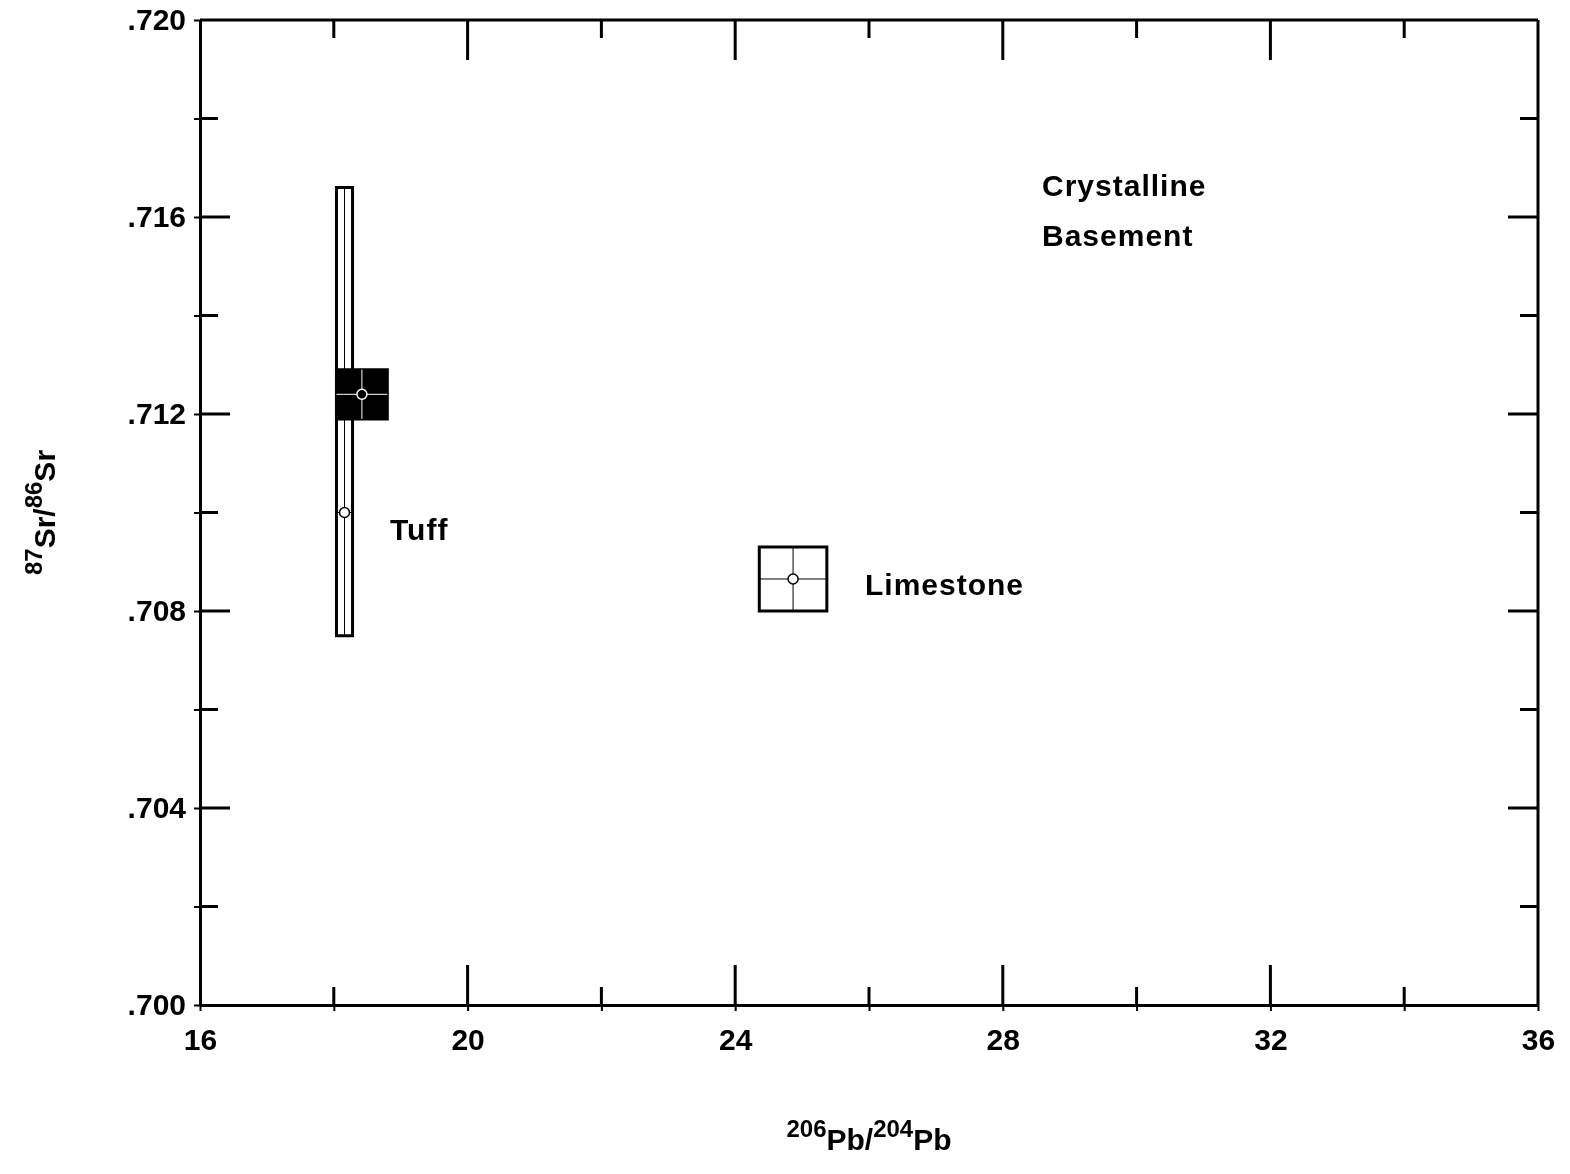  I want to click on x-tick-label: 36, so click(1538, 1040).